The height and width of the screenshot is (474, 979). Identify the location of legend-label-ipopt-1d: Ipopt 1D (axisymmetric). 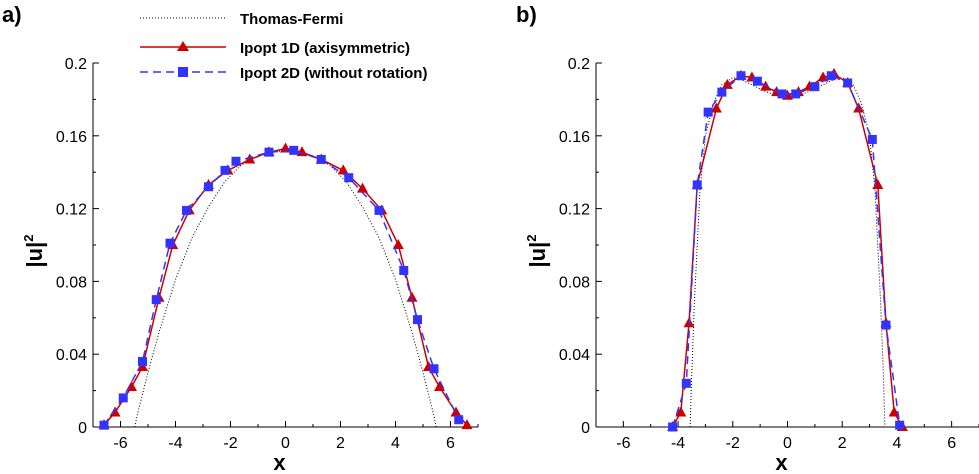
(325, 48).